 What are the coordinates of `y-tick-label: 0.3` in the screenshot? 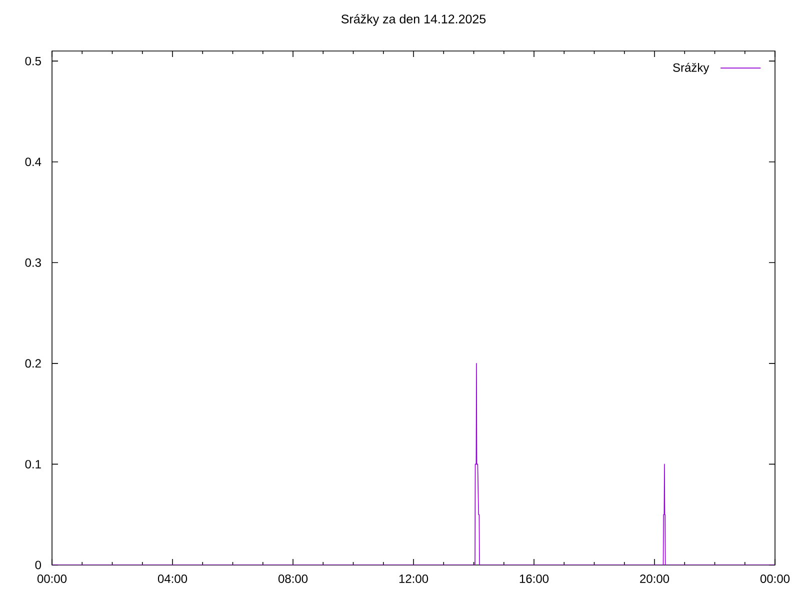 It's located at (33, 262).